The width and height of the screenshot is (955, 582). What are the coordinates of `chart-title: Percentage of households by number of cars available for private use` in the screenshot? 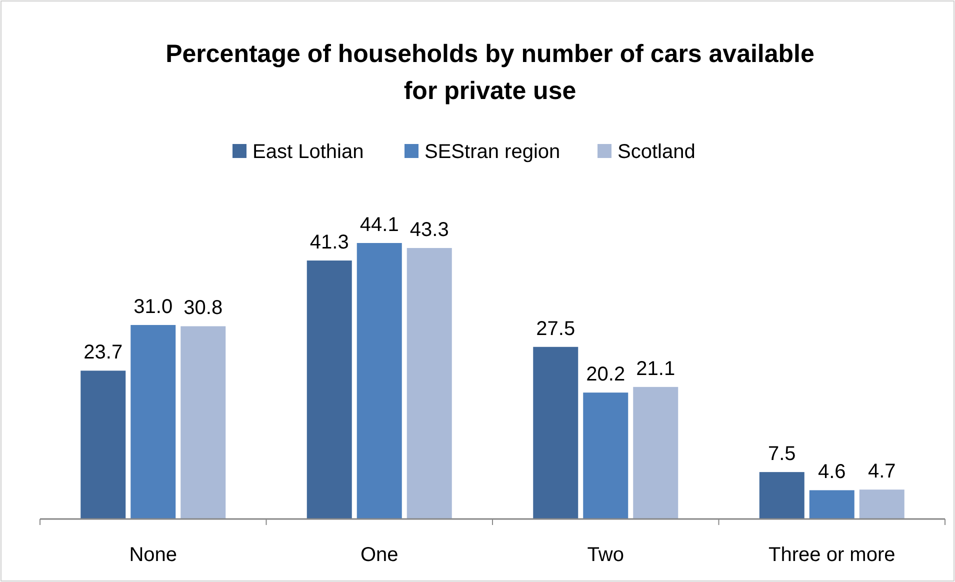 It's located at (490, 72).